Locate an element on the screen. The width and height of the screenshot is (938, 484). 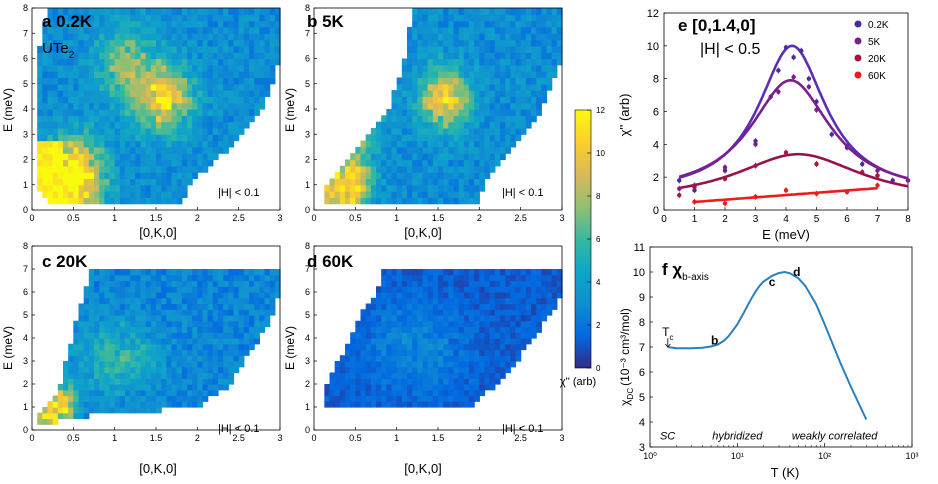
legend-marker-0.2K is located at coordinates (858, 24).